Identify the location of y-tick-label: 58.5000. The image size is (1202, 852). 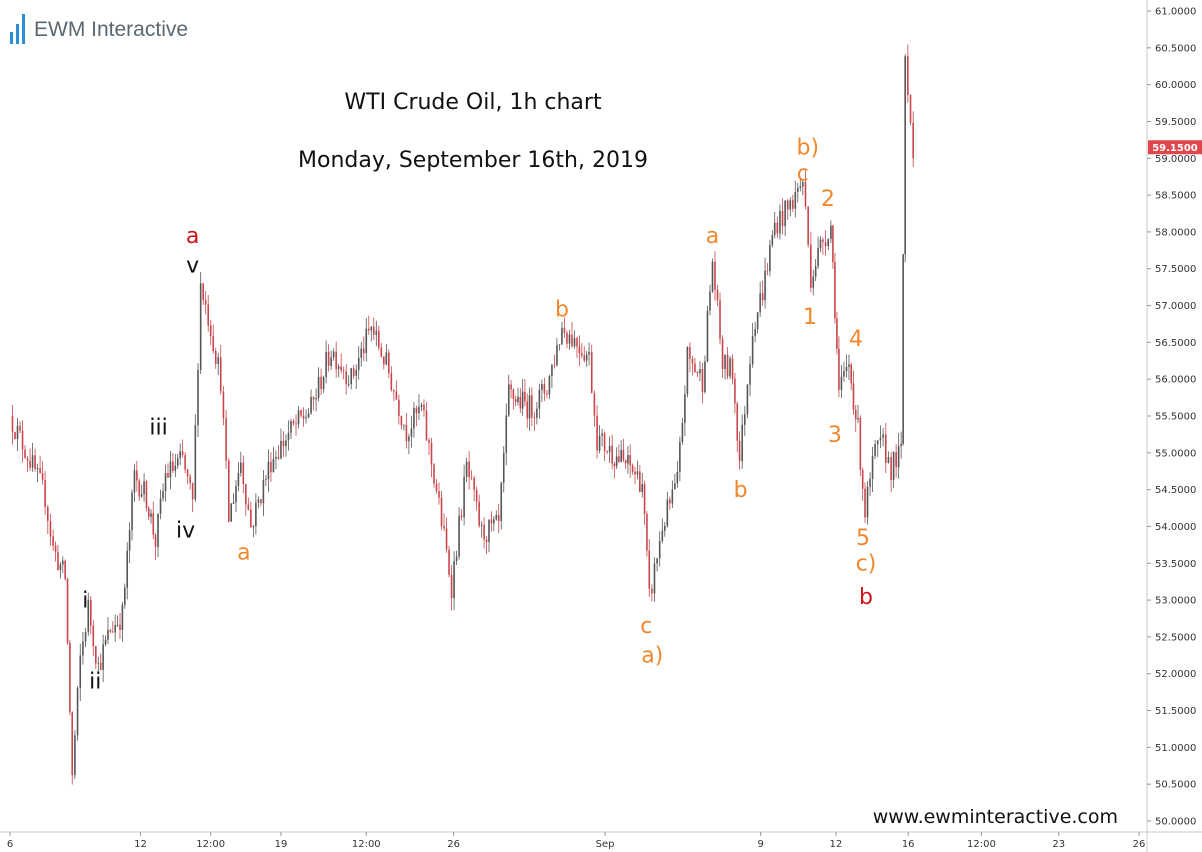
(1175, 196).